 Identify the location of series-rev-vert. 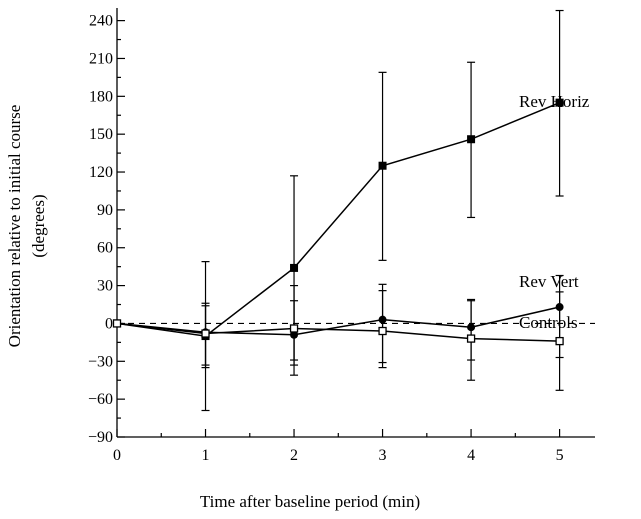
(338, 325).